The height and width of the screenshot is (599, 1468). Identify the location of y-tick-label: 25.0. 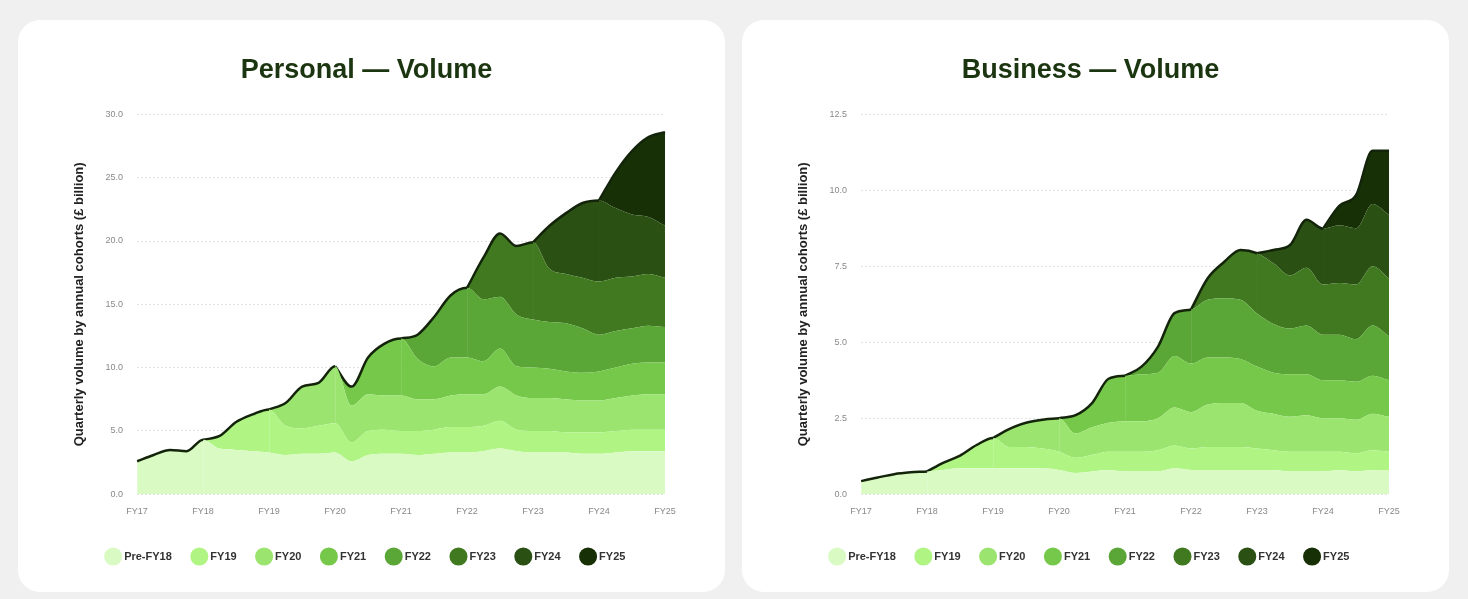
(114, 177).